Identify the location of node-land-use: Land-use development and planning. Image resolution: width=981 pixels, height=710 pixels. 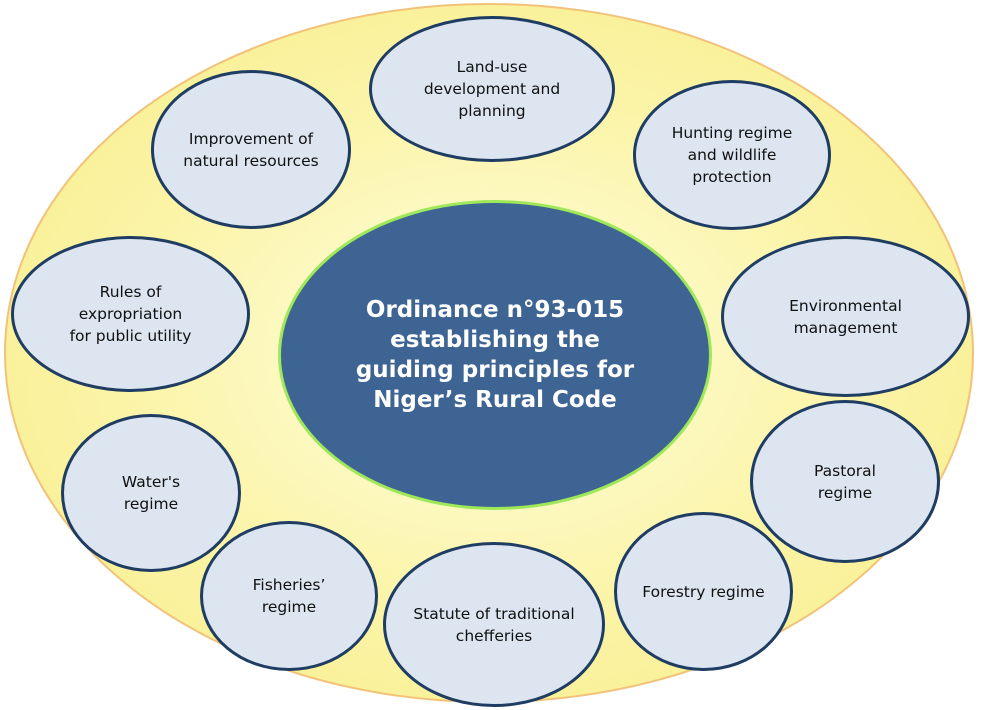
(492, 89).